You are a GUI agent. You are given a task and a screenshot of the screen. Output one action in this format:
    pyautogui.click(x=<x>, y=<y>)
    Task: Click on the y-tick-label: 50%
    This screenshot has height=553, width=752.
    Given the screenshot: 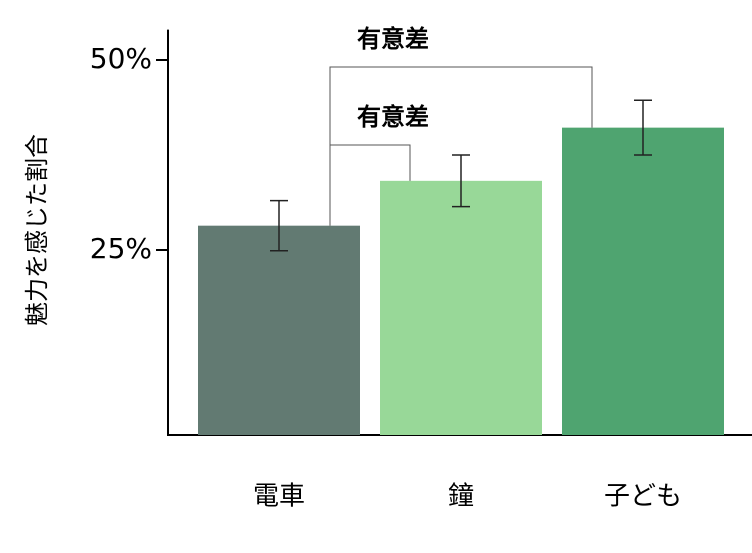 What is the action you would take?
    pyautogui.click(x=121, y=58)
    